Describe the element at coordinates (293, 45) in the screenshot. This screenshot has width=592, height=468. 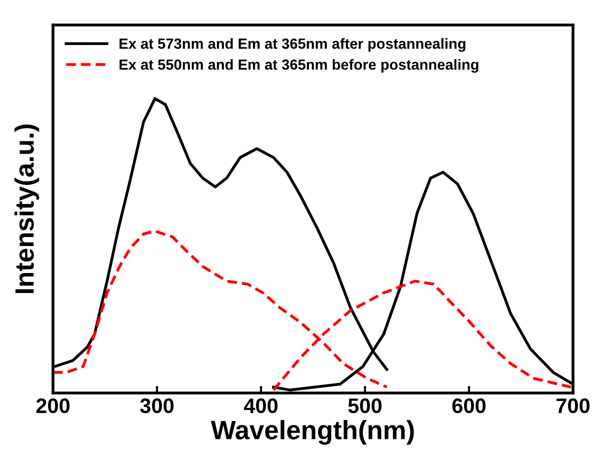
I see `legend-label: Ex at 573nm and Em at 365nm after postannealing` at that location.